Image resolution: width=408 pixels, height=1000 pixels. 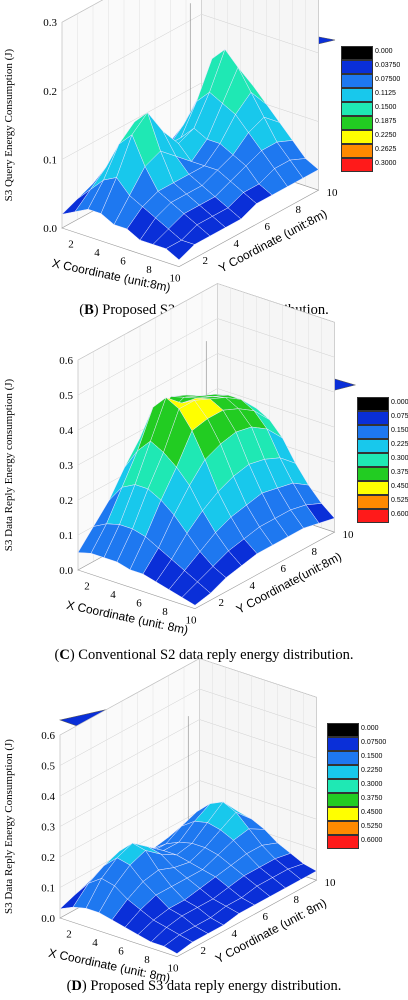 What do you see at coordinates (386, 121) in the screenshot?
I see `legend-label: 0.1875` at bounding box center [386, 121].